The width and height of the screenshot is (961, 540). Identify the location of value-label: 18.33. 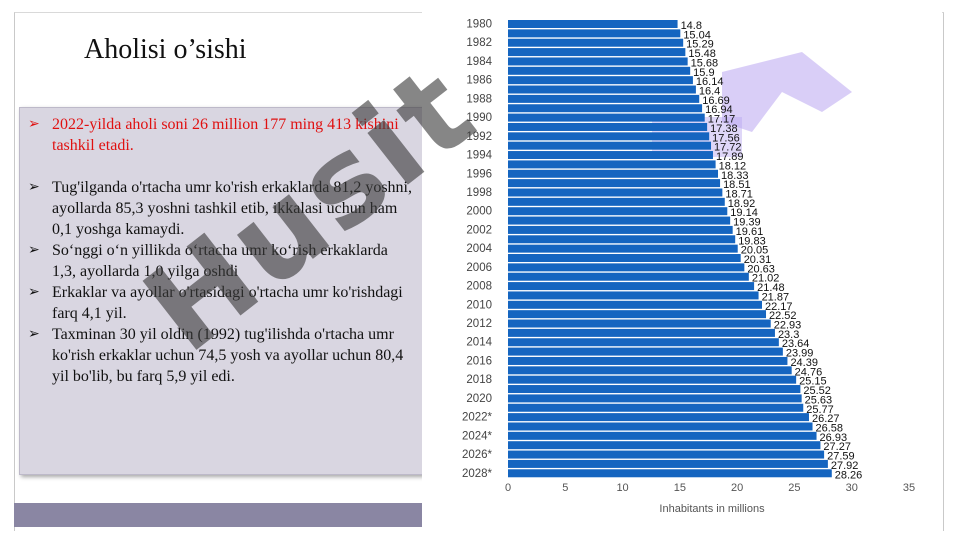
(735, 176).